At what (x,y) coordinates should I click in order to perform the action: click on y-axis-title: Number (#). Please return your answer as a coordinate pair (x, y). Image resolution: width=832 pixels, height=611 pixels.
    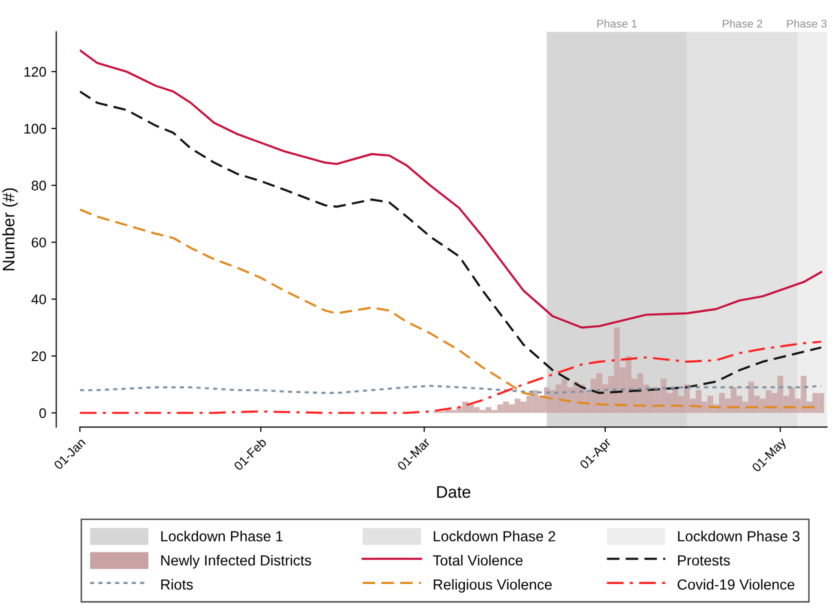
    Looking at the image, I should click on (10, 229).